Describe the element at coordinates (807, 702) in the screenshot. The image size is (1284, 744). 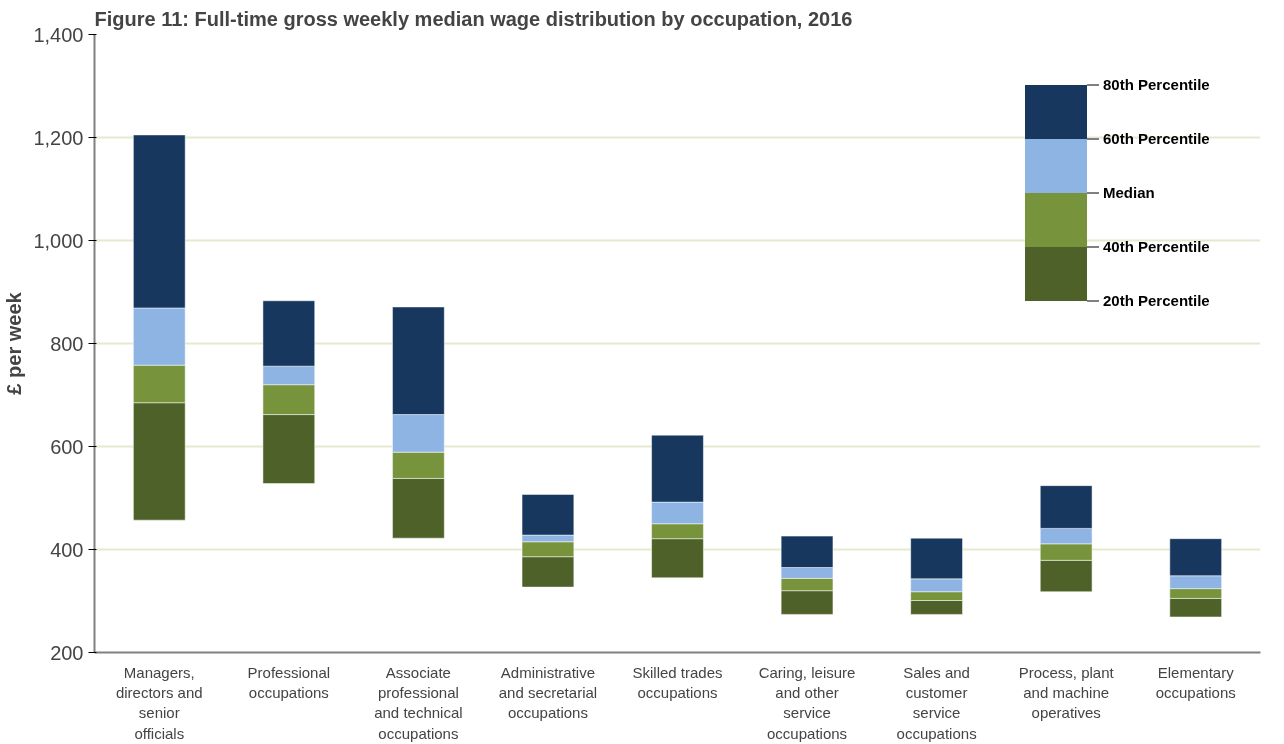
I see `x-tick-label: Caring, leisure and other service occupations` at that location.